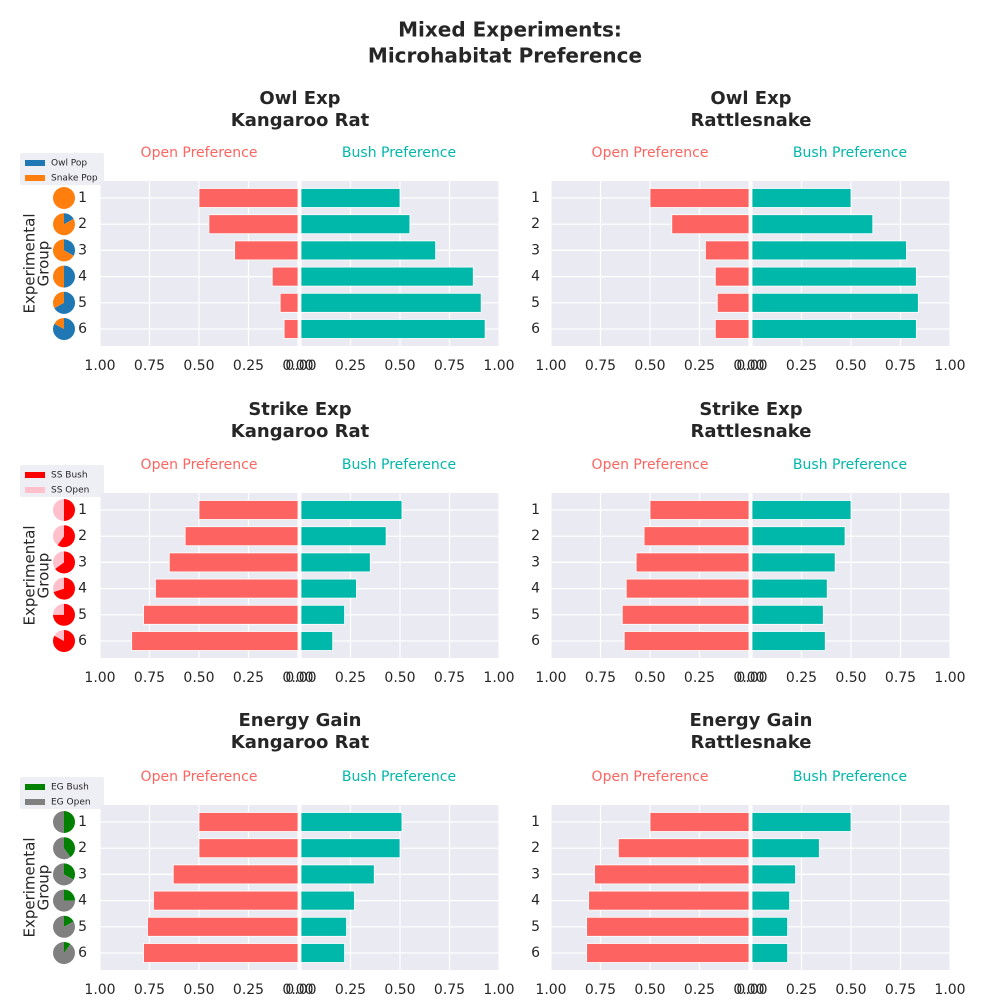  I want to click on panel-title: Owl Exp, so click(299, 98).